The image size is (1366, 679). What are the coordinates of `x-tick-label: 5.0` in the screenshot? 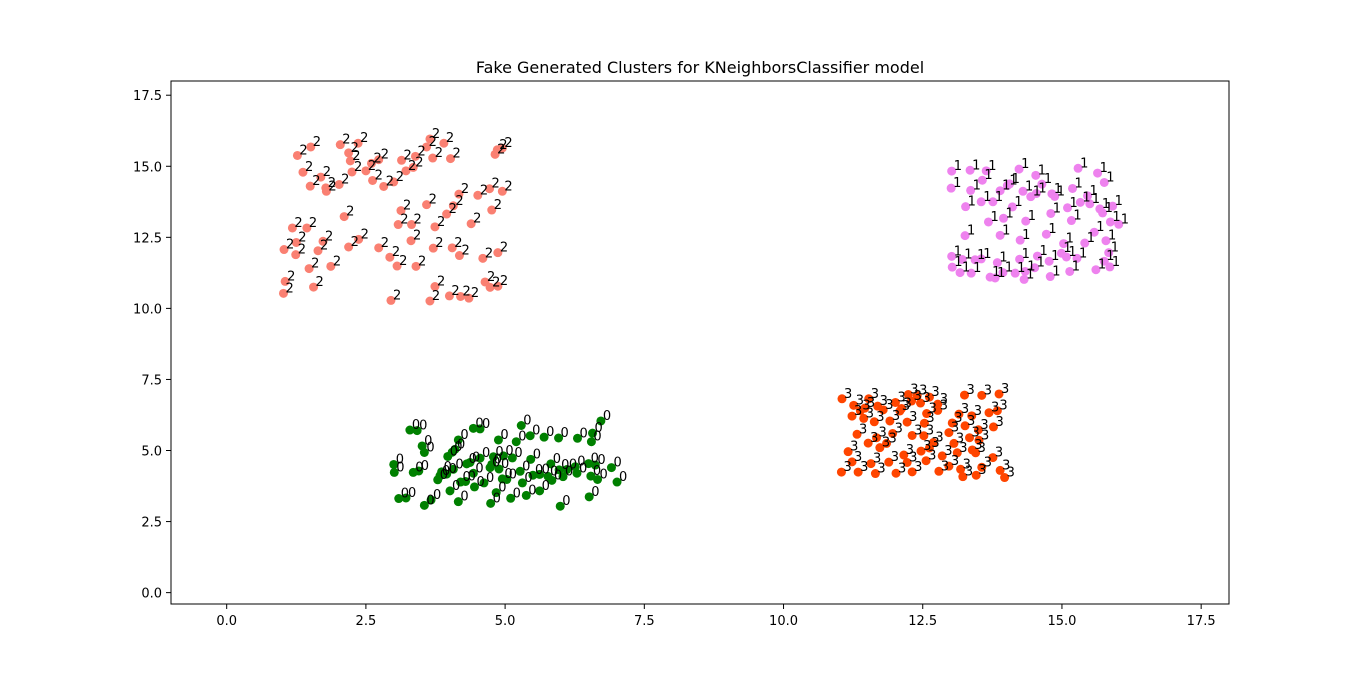 It's located at (505, 621).